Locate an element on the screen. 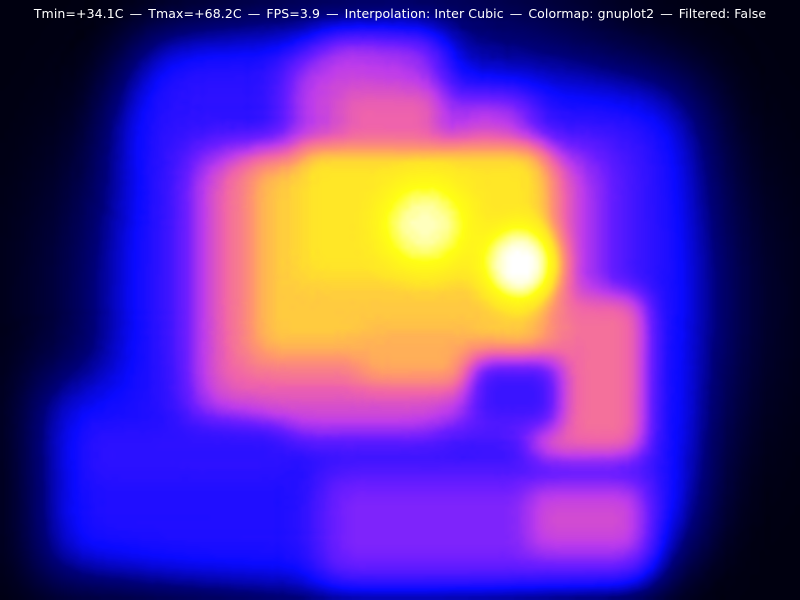 This screenshot has width=800, height=600. tmin-readout: Tmin=+34.1C is located at coordinates (78, 13).